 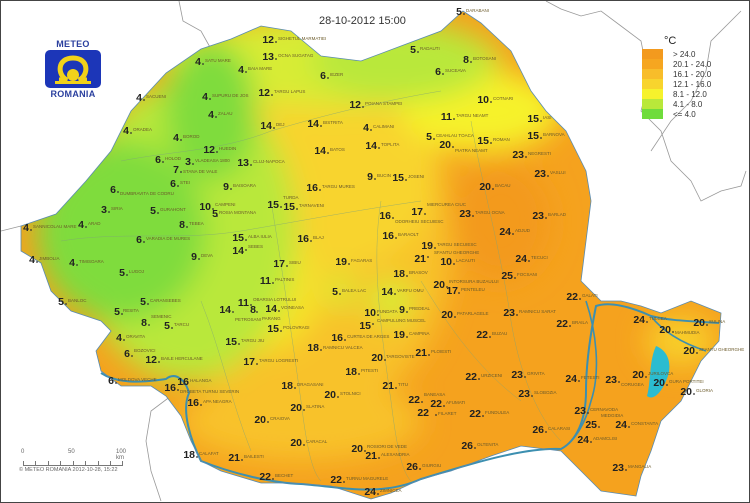 What do you see at coordinates (350, 393) in the screenshot?
I see `station-name: STOLNICI` at bounding box center [350, 393].